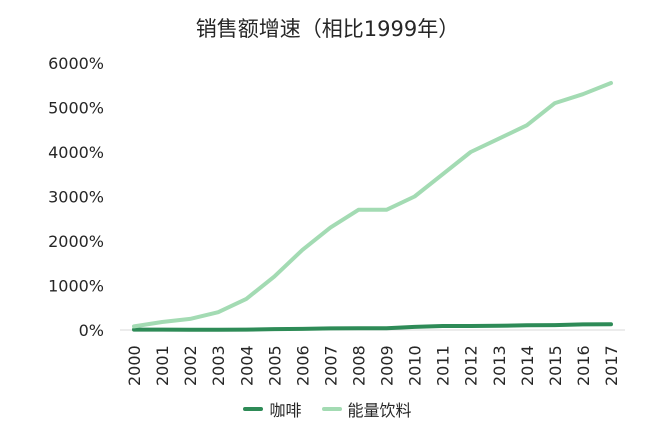 This screenshot has height=431, width=655. What do you see at coordinates (76, 241) in the screenshot?
I see `y-tick-label: 2000%` at bounding box center [76, 241].